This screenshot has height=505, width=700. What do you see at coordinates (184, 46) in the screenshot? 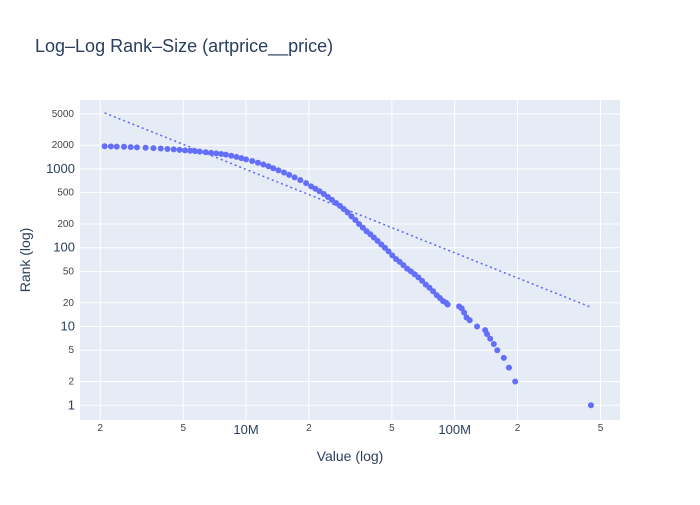
I see `chart-title: Log–Log Rank–Size (artprice__price)` at bounding box center [184, 46].